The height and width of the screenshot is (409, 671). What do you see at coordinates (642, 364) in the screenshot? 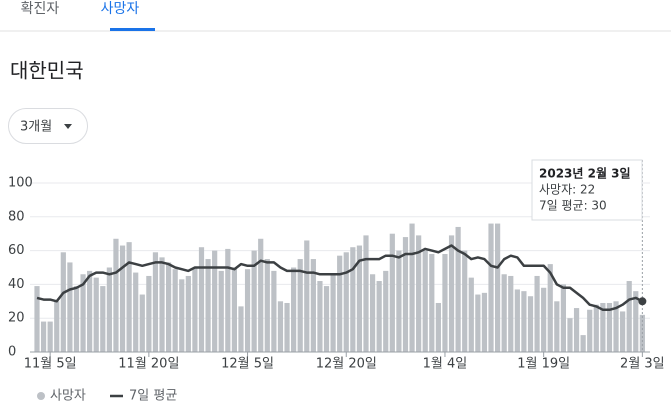
I see `x-tick-label: 2월 3일` at bounding box center [642, 364].